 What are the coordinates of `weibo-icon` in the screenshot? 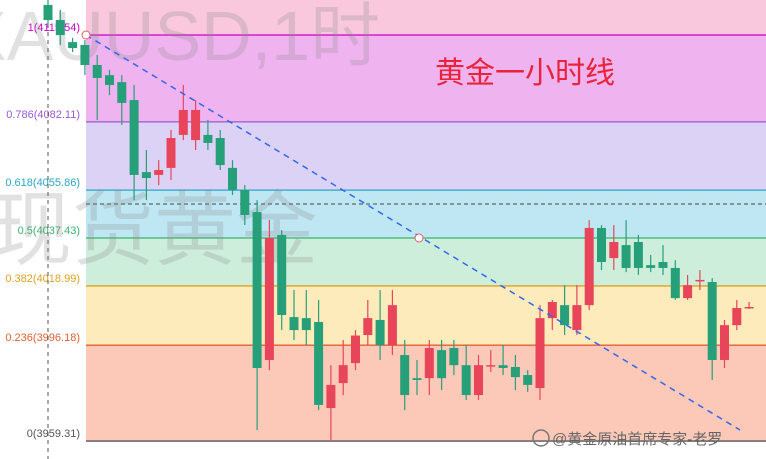 It's located at (541, 438).